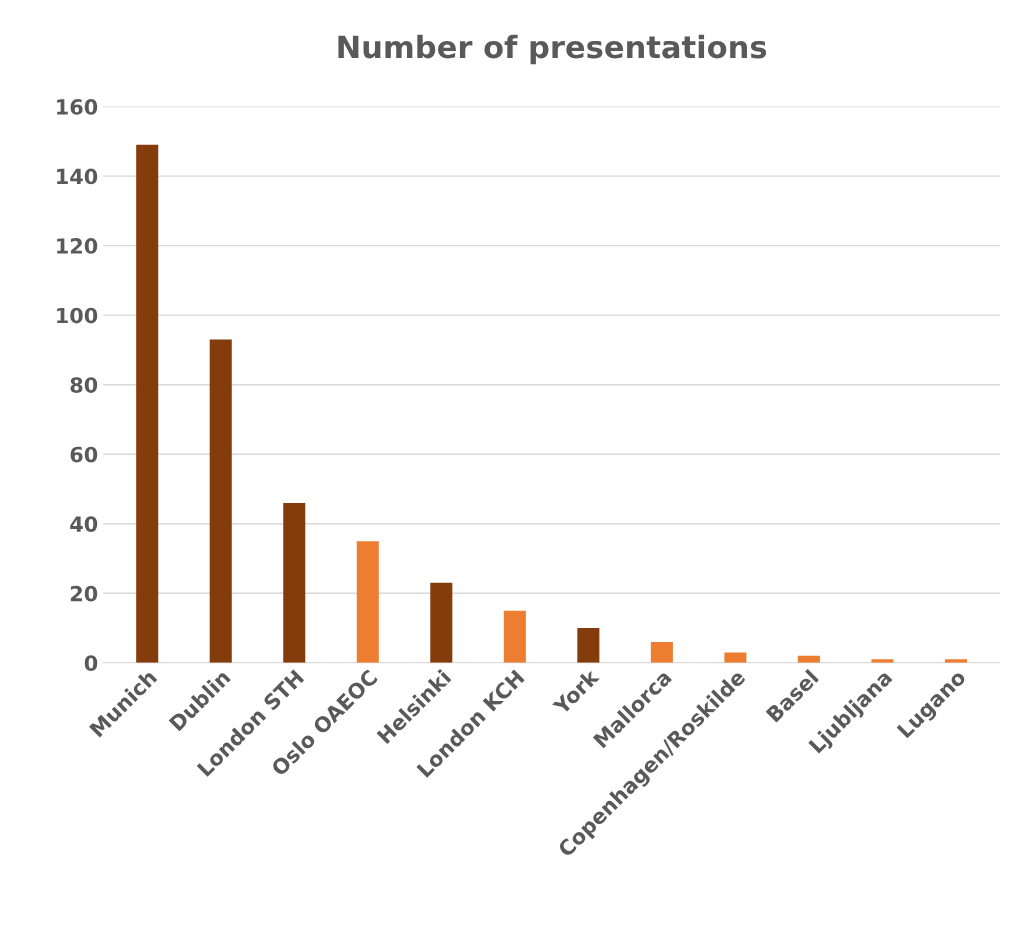 Image resolution: width=1031 pixels, height=927 pixels. Describe the element at coordinates (77, 107) in the screenshot. I see `y-tick-label: 160` at that location.